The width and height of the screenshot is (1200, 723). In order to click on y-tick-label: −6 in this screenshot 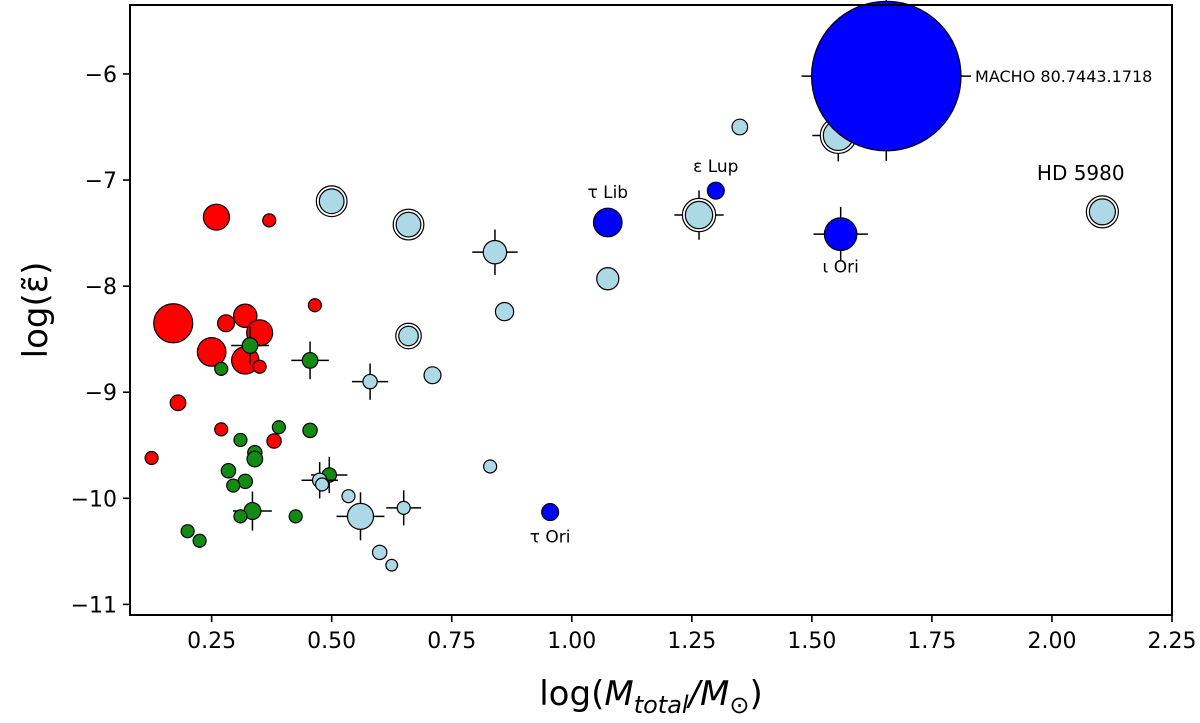, I will do `click(101, 75)`.